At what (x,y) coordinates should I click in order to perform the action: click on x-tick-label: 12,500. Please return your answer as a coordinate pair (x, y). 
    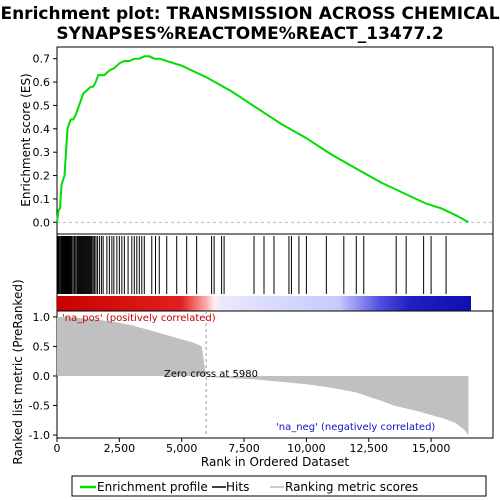
    Looking at the image, I should click on (368, 448).